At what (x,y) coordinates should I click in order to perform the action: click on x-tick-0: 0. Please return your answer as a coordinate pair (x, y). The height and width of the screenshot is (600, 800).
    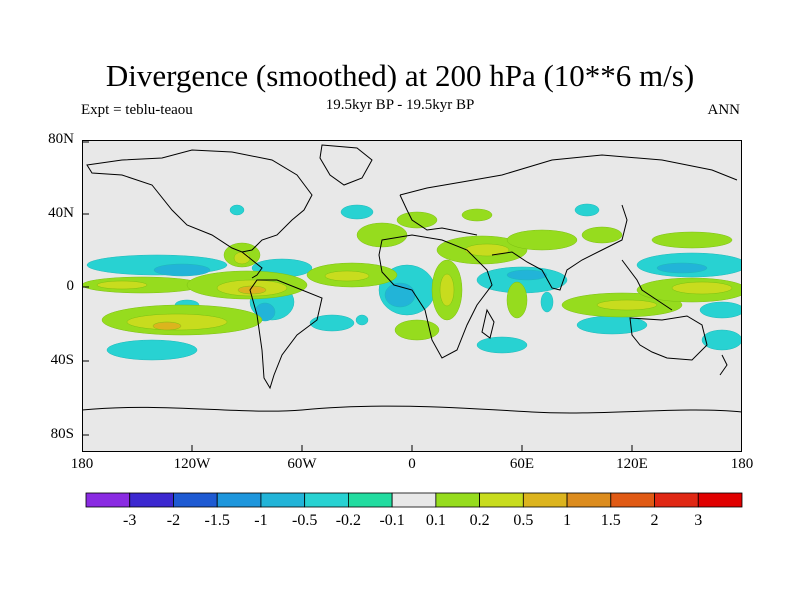
    Looking at the image, I should click on (412, 464).